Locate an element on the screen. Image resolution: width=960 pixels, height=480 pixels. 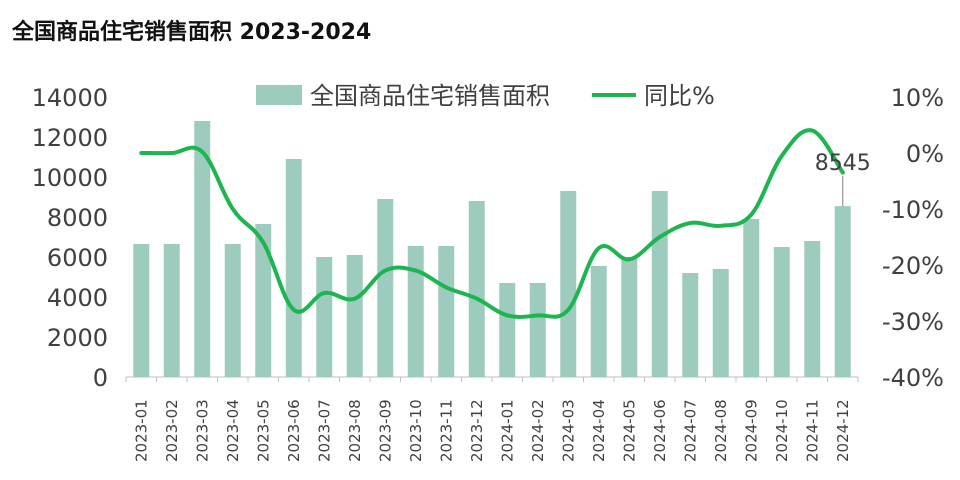
x-tick-label: 2023-02 is located at coordinates (172, 430).